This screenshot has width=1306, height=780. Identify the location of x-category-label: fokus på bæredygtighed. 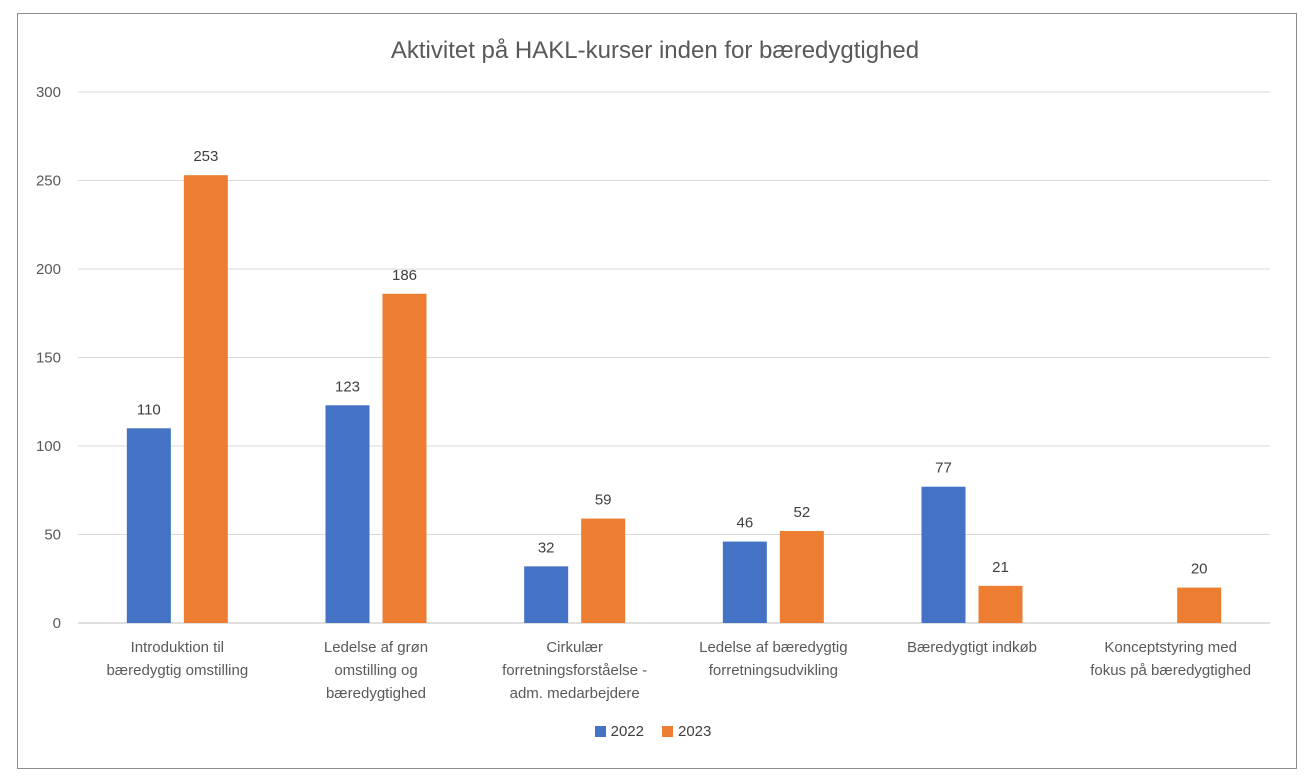
(1170, 670).